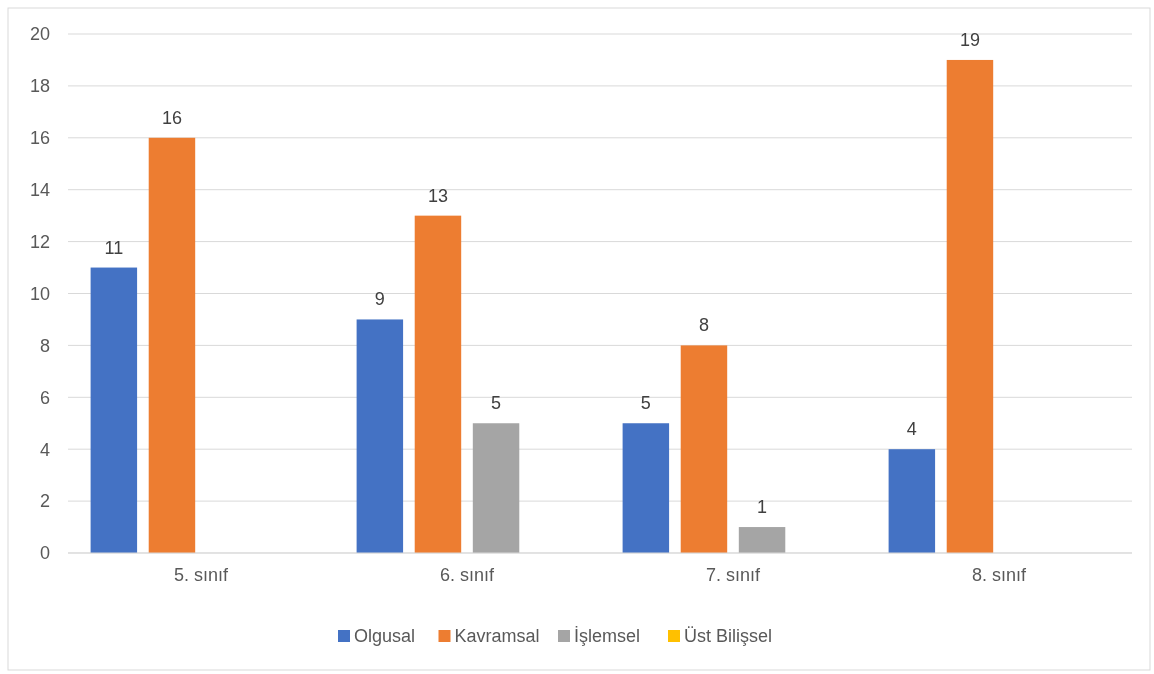 The height and width of the screenshot is (674, 1154). What do you see at coordinates (39, 241) in the screenshot?
I see `y-tick-label: 12` at bounding box center [39, 241].